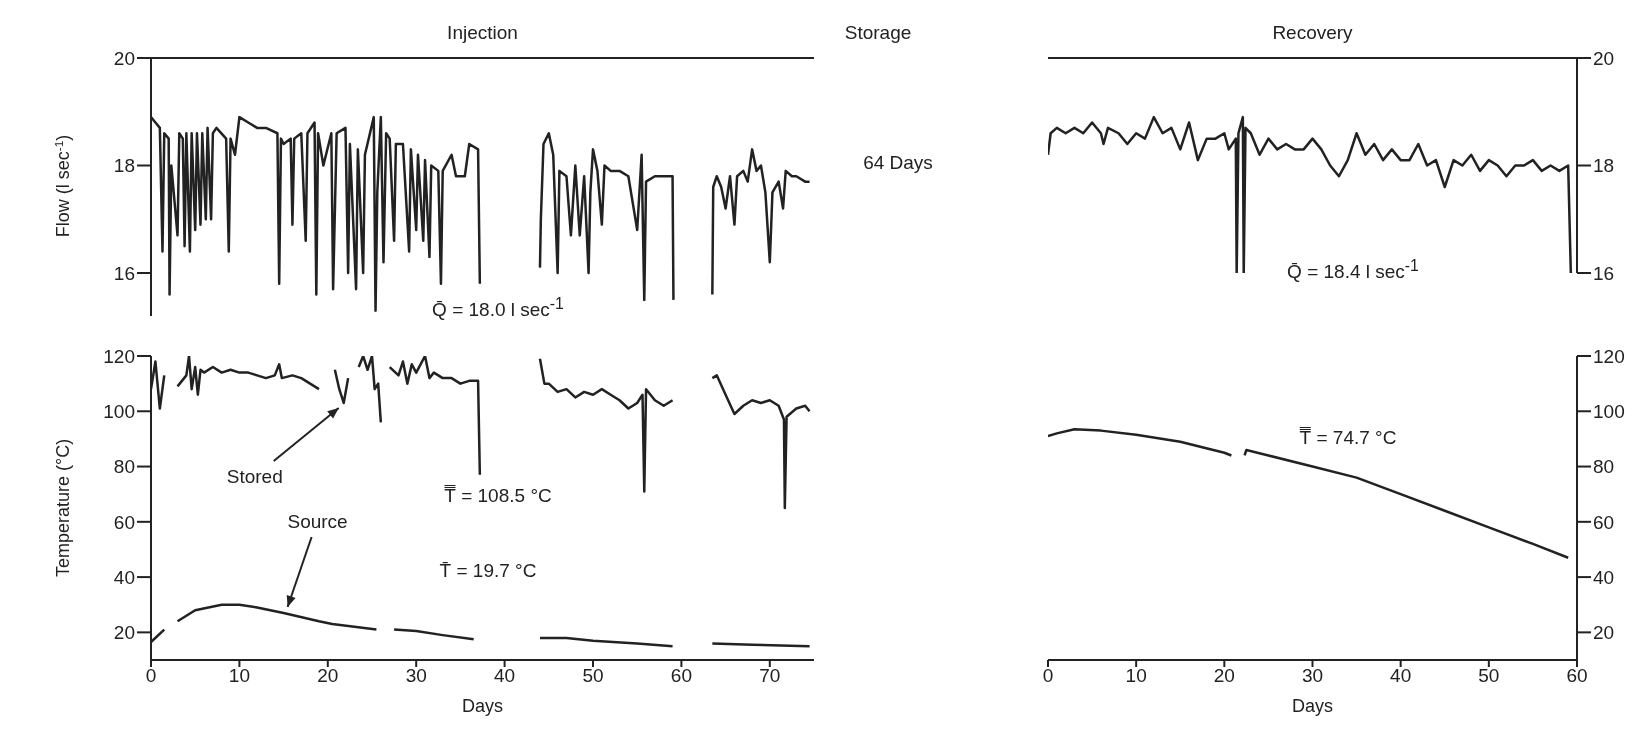 The height and width of the screenshot is (735, 1643). I want to click on annotation: T̿ = 108.5 °C, so click(498, 496).